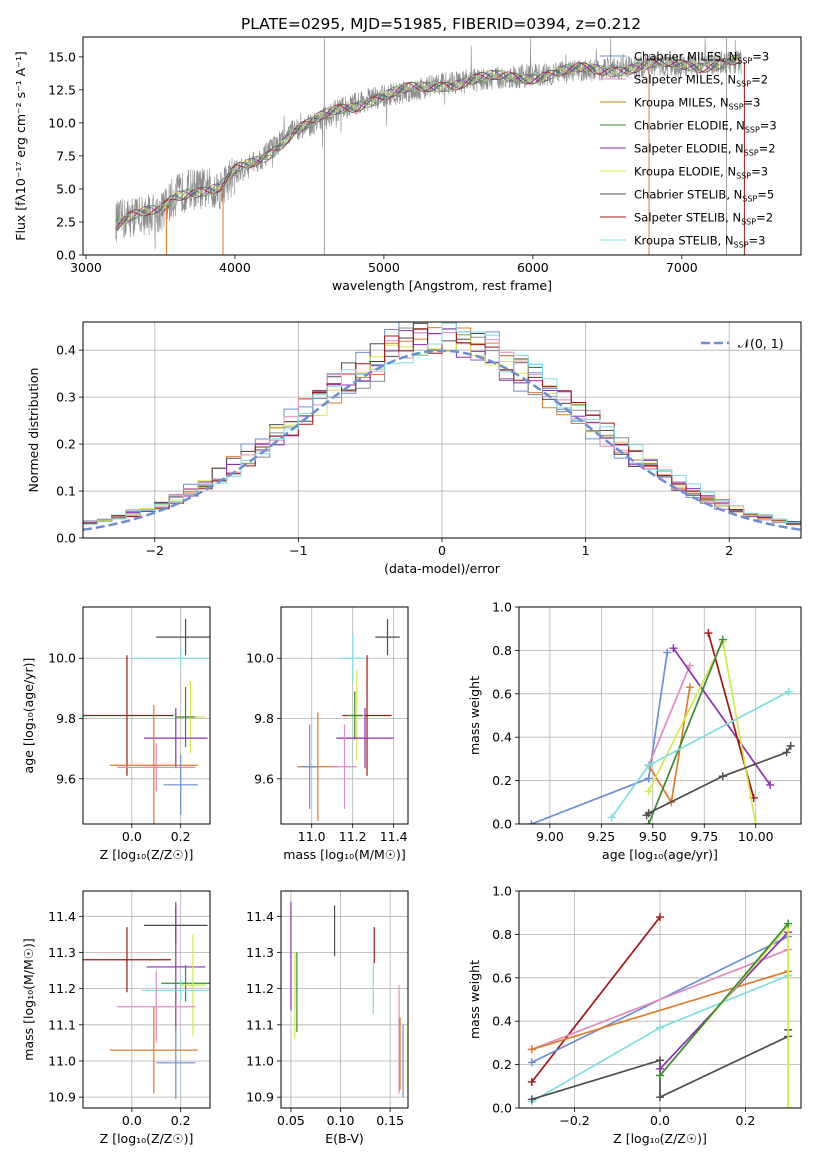  I want to click on legend-label: Kroupa ELODIE, N, so click(685, 172).